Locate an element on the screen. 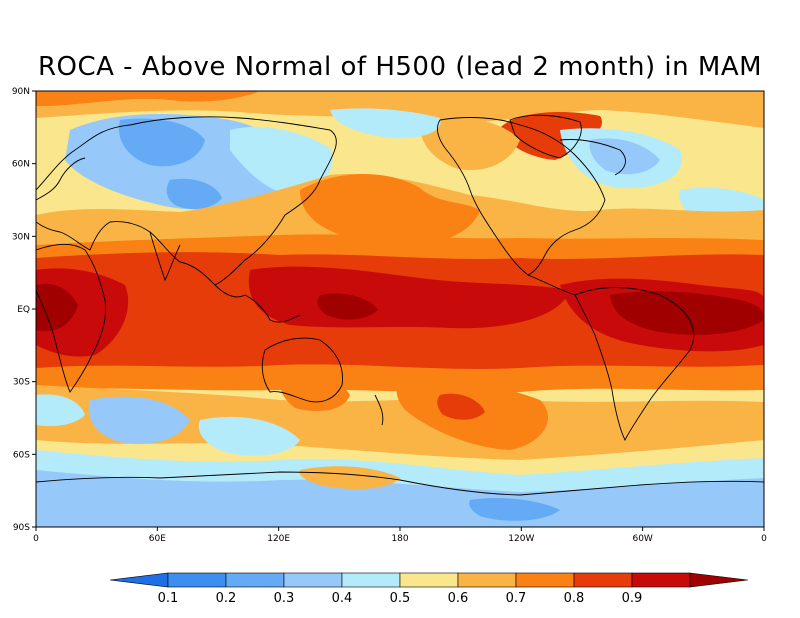 The height and width of the screenshot is (618, 800). lat-tick-label: EQ is located at coordinates (23, 310).